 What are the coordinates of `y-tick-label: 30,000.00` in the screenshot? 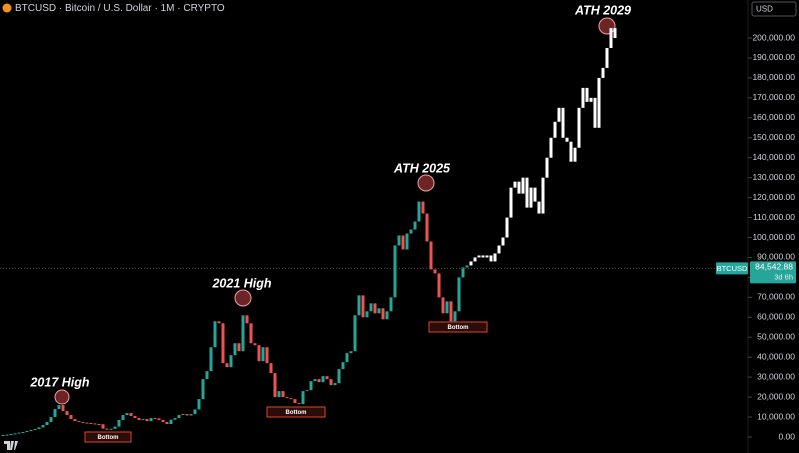 It's located at (776, 376).